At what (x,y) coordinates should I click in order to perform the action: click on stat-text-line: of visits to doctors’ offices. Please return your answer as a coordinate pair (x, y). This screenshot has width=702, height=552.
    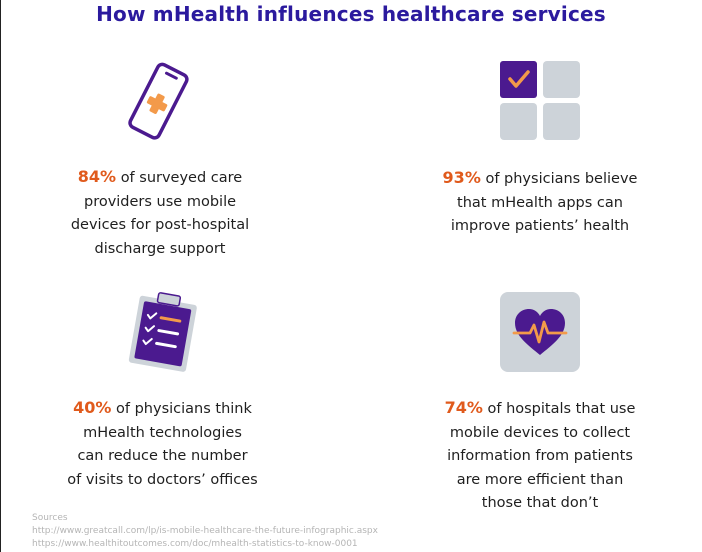
    Looking at the image, I should click on (162, 479).